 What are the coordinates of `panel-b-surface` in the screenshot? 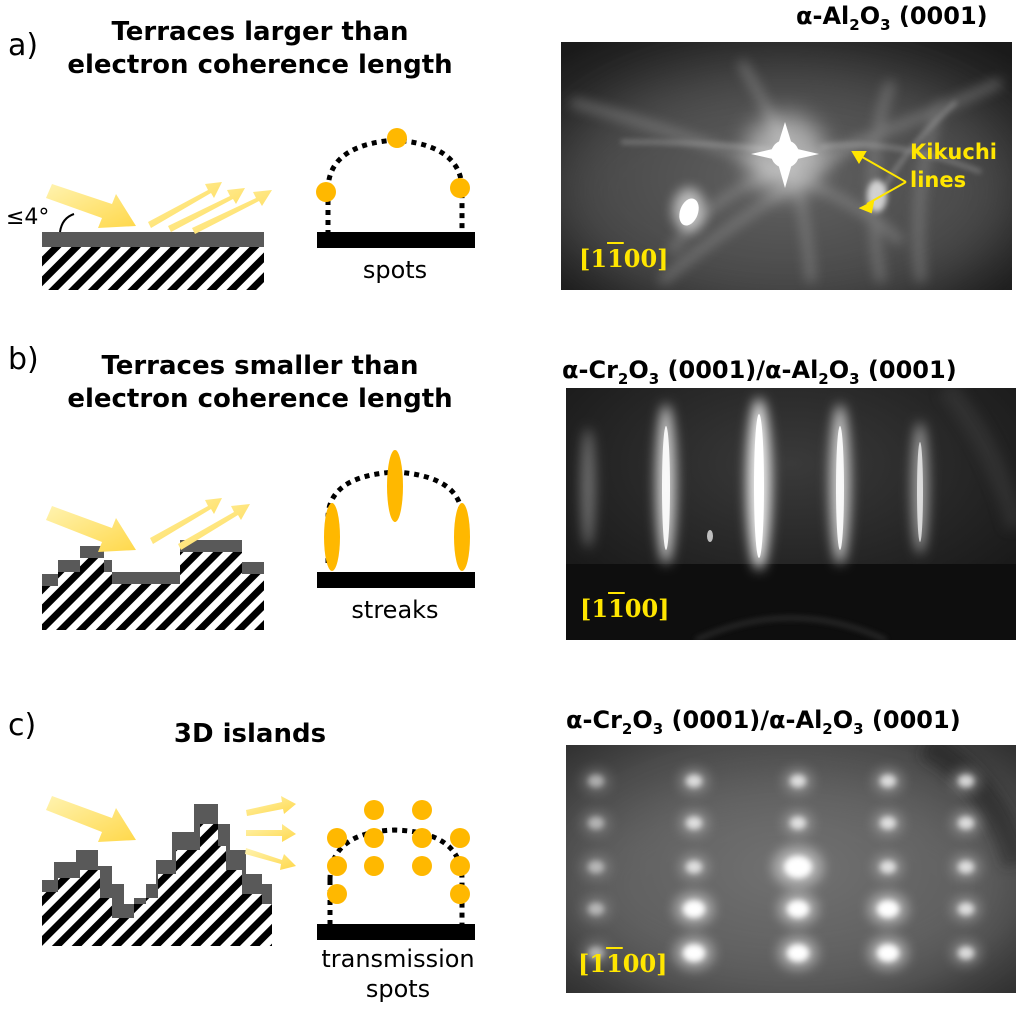 It's located at (153, 563).